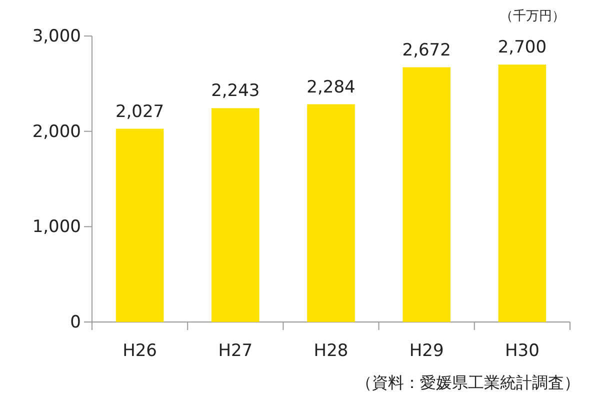 The image size is (600, 400). Describe the element at coordinates (75, 322) in the screenshot. I see `y-tick-label: 0` at that location.